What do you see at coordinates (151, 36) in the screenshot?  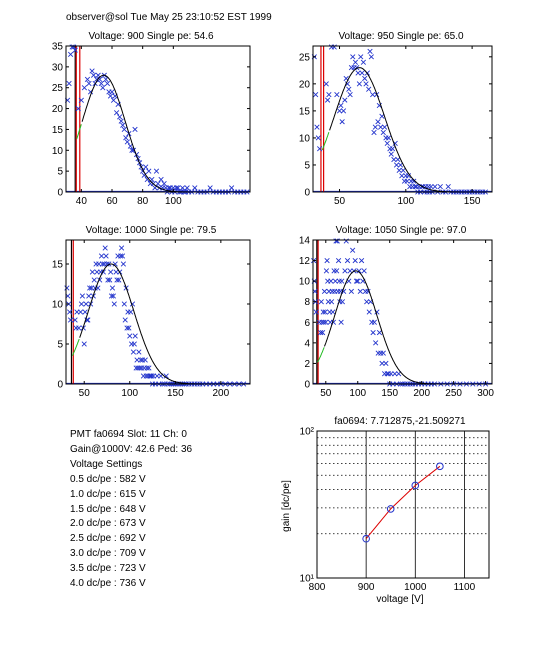 I see `panel-title: Voltage: 900 Single pe: 54.6` at bounding box center [151, 36].